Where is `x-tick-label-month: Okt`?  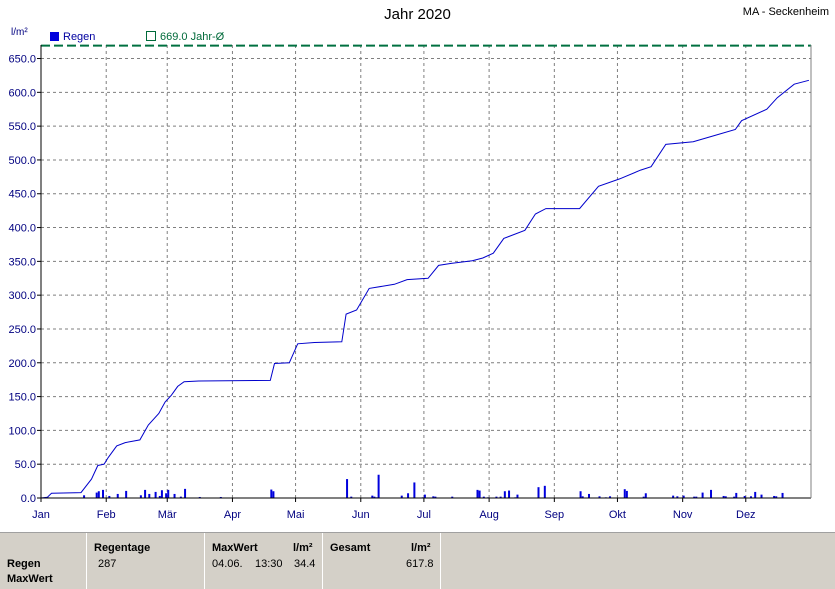 x-tick-label-month: Okt is located at coordinates (617, 515).